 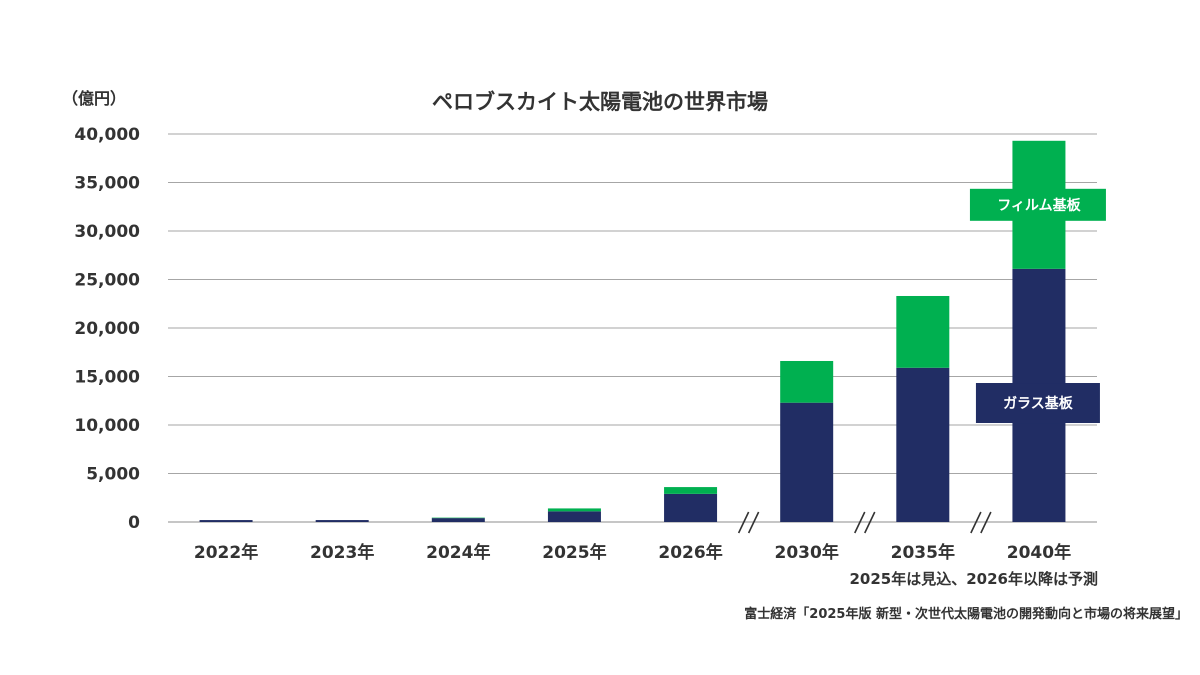 What do you see at coordinates (107, 426) in the screenshot?
I see `y-tick-label: 10,000` at bounding box center [107, 426].